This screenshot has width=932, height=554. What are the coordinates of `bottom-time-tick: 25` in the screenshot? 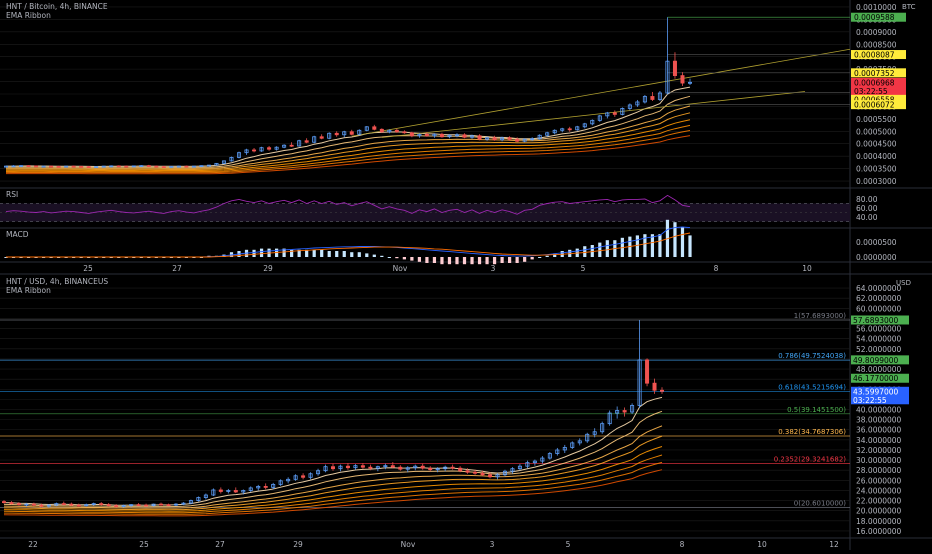 It's located at (144, 544).